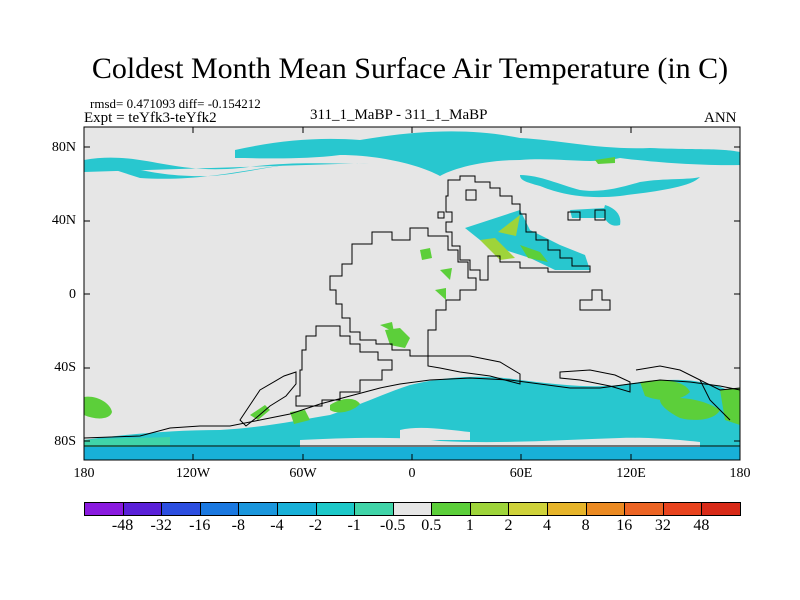 The image size is (800, 600). I want to click on colorbar-label: -1, so click(354, 525).